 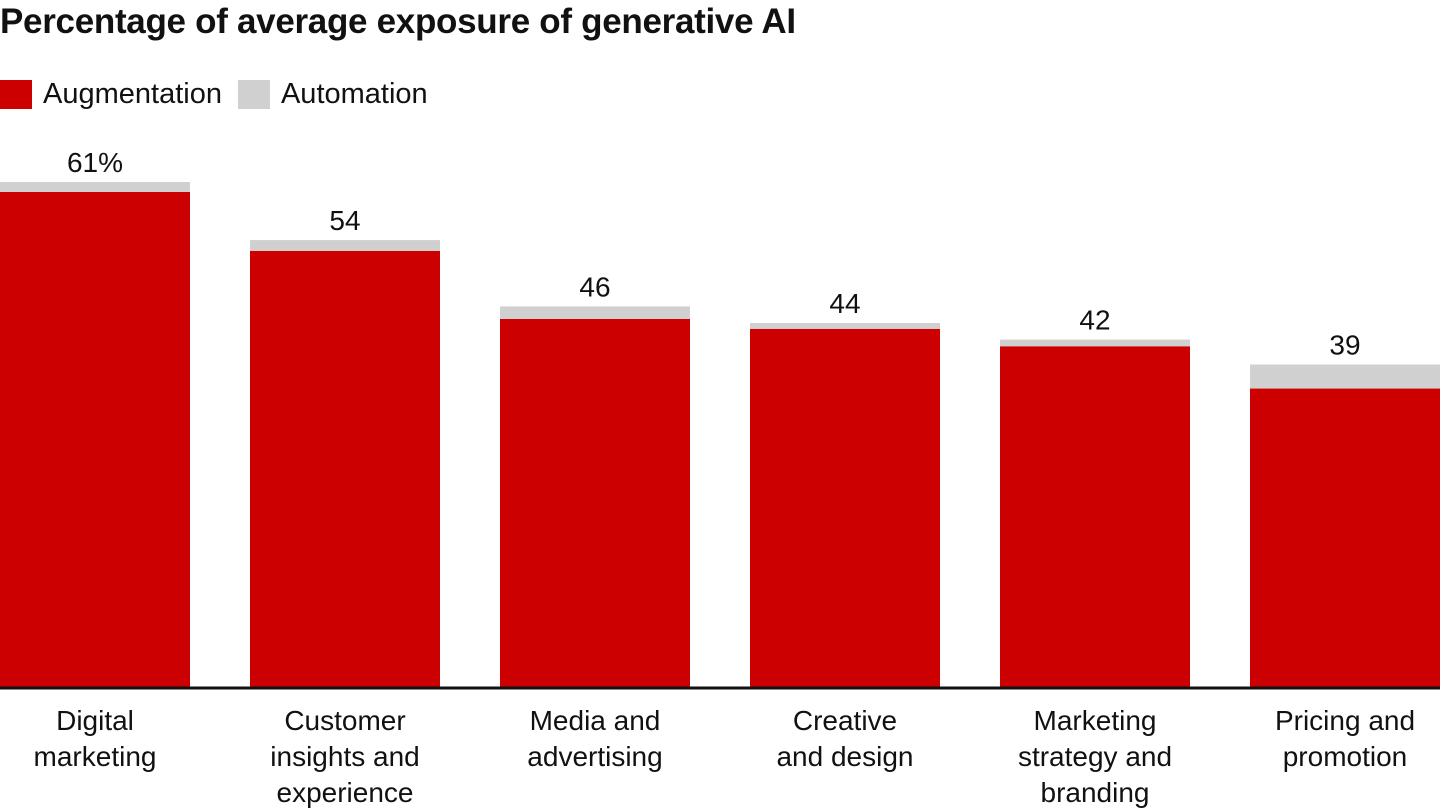 What do you see at coordinates (594, 756) in the screenshot?
I see `category-label-2-line-1: advertising` at bounding box center [594, 756].